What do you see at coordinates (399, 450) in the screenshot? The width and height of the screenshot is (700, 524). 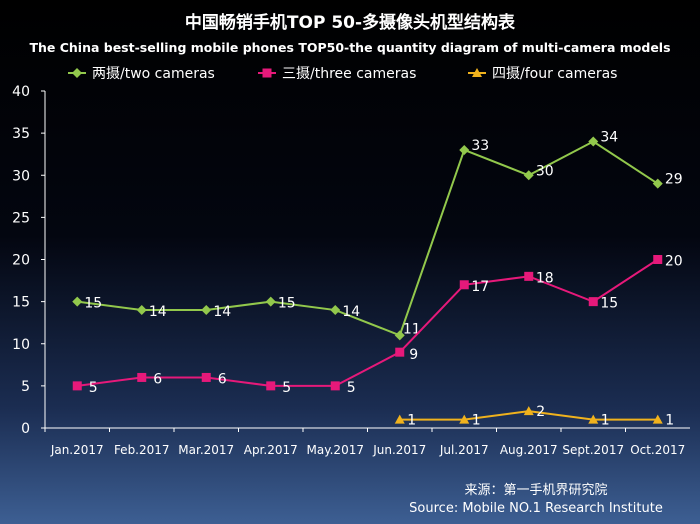 I see `x-tick-label: Jun.2017` at bounding box center [399, 450].